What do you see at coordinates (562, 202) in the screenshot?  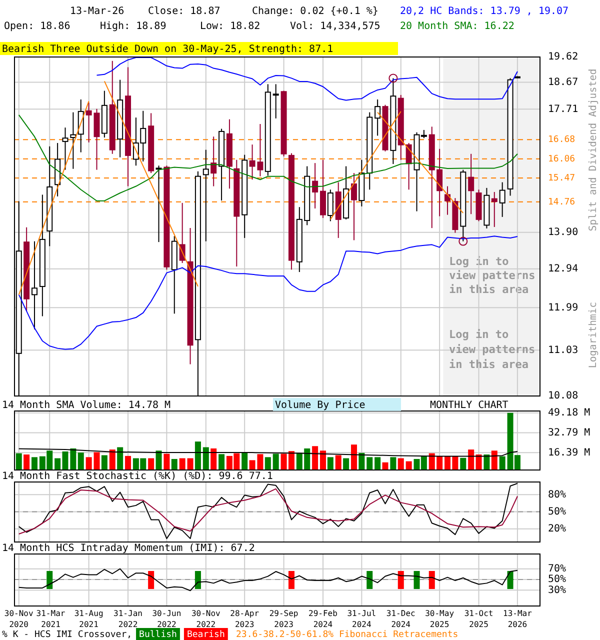 I see `ref-line-label: 14.76` at bounding box center [562, 202].